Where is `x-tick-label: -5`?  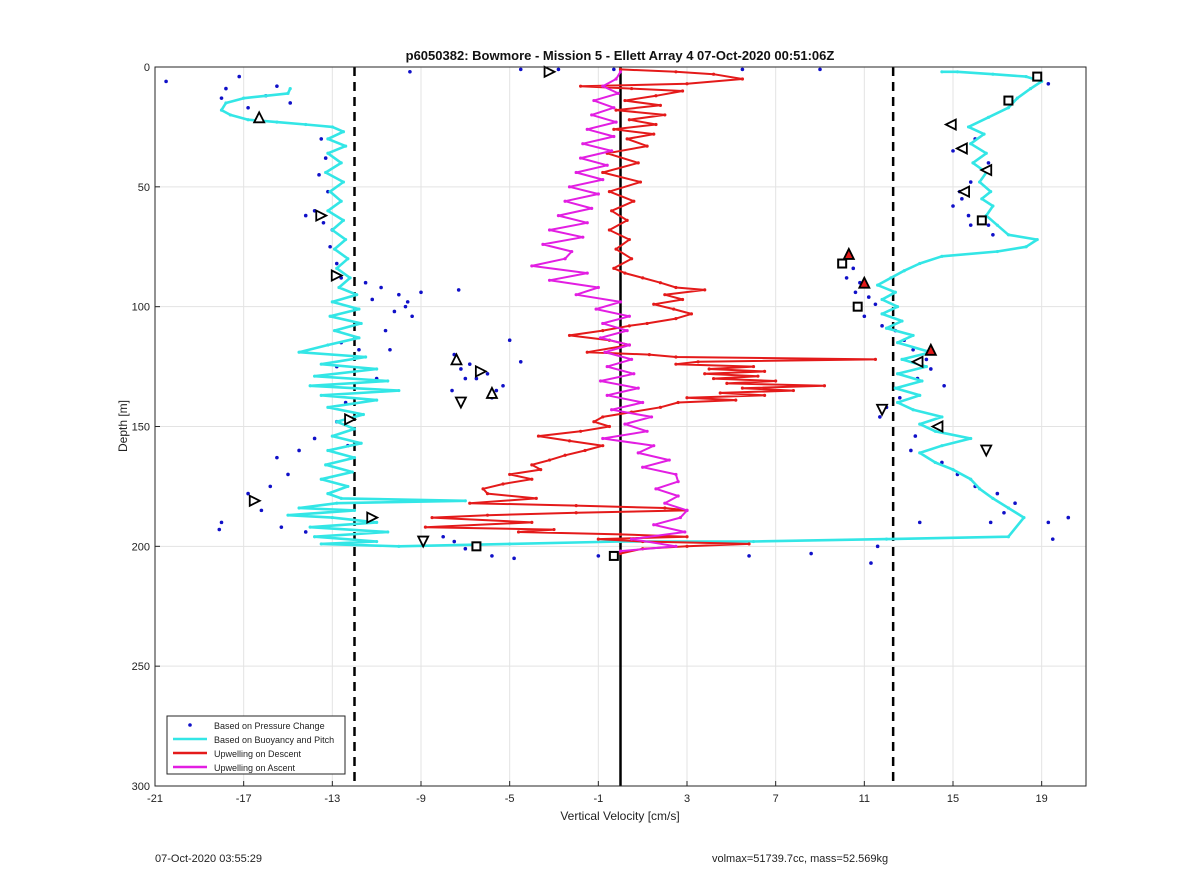
x-tick-label: -5 is located at coordinates (510, 799).